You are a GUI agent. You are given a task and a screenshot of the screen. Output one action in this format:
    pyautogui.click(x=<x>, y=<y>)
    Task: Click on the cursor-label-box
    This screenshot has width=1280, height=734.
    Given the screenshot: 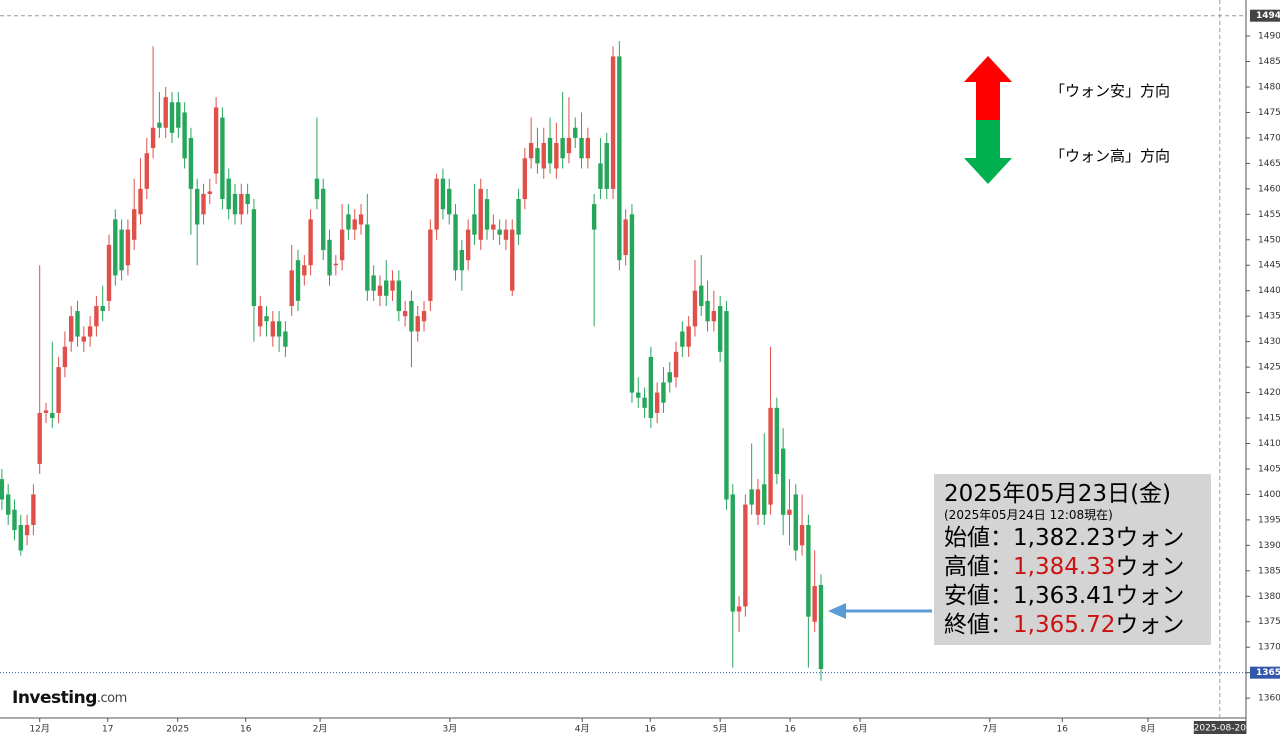 What is the action you would take?
    pyautogui.click(x=1219, y=727)
    